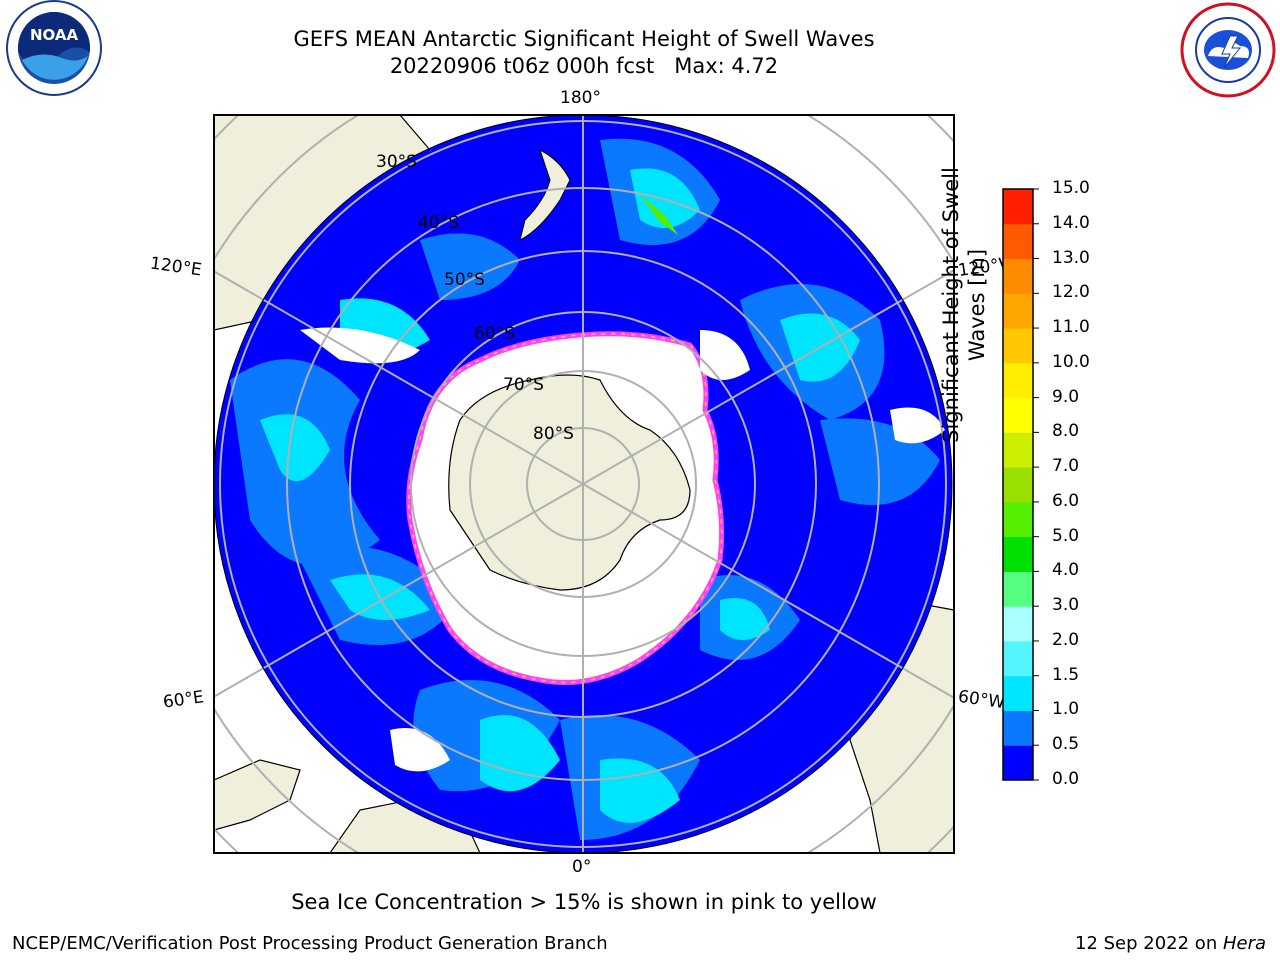 The image size is (1280, 960). I want to click on new-zealand-land, so click(545, 195).